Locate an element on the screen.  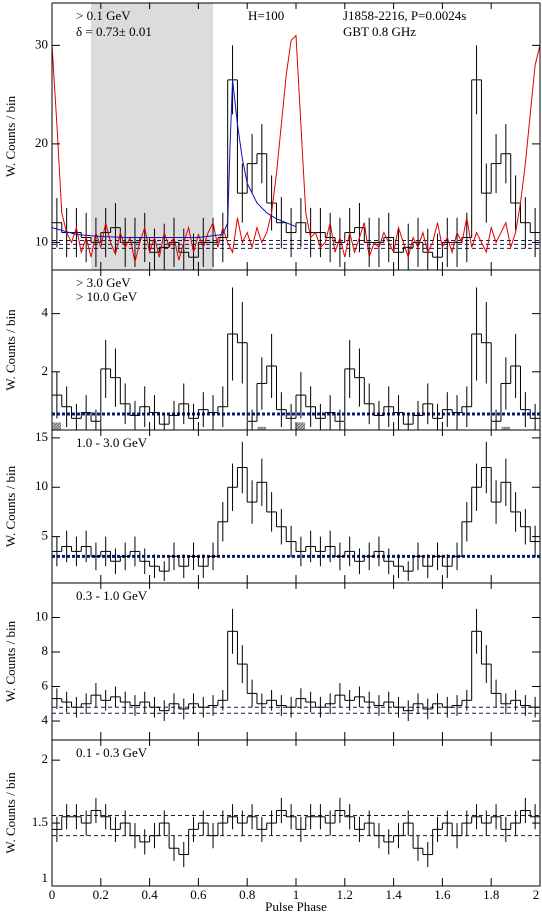
x-tick-label: 1.6 is located at coordinates (442, 894).